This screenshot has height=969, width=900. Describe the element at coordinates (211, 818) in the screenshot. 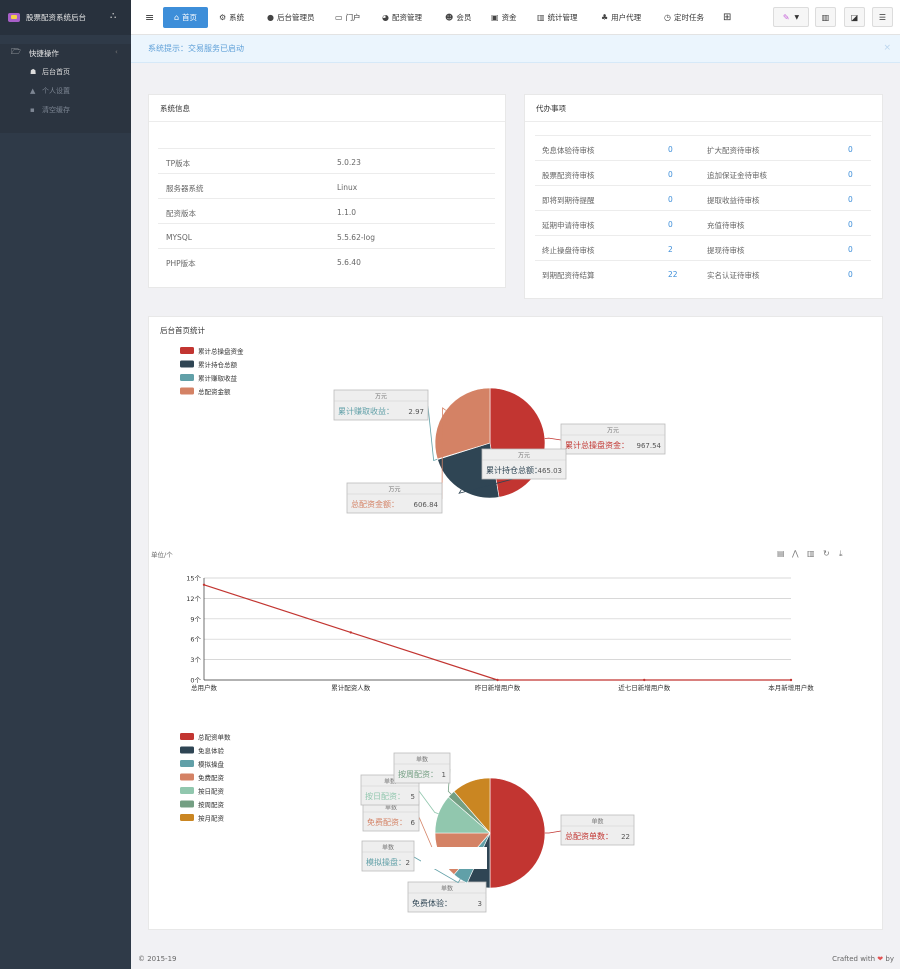

I see `legend-label: 按月配资` at that location.